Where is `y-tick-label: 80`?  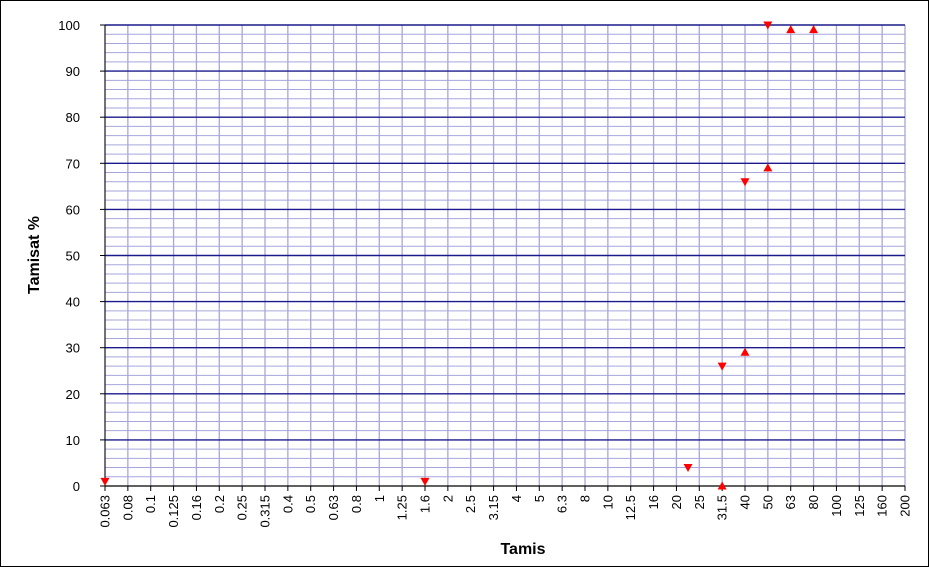
y-tick-label: 80 is located at coordinates (73, 117).